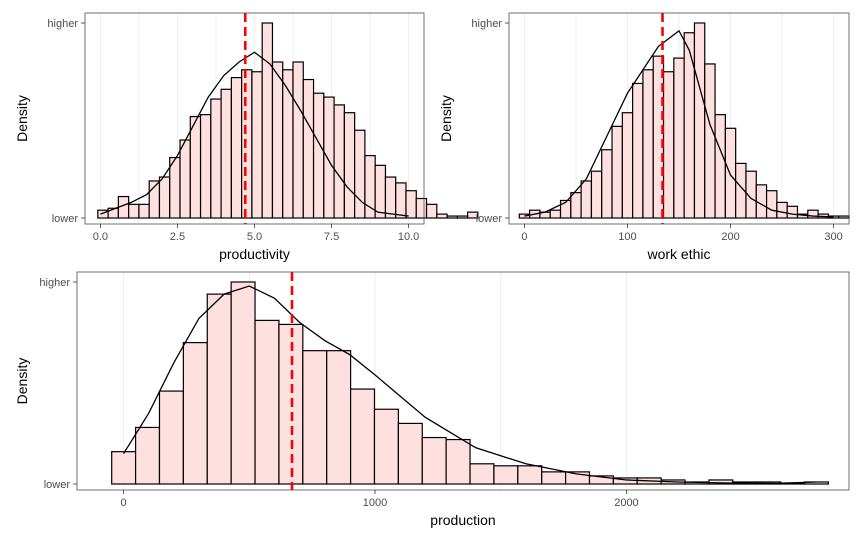  Describe the element at coordinates (833, 237) in the screenshot. I see `x-tick-label: 300` at that location.